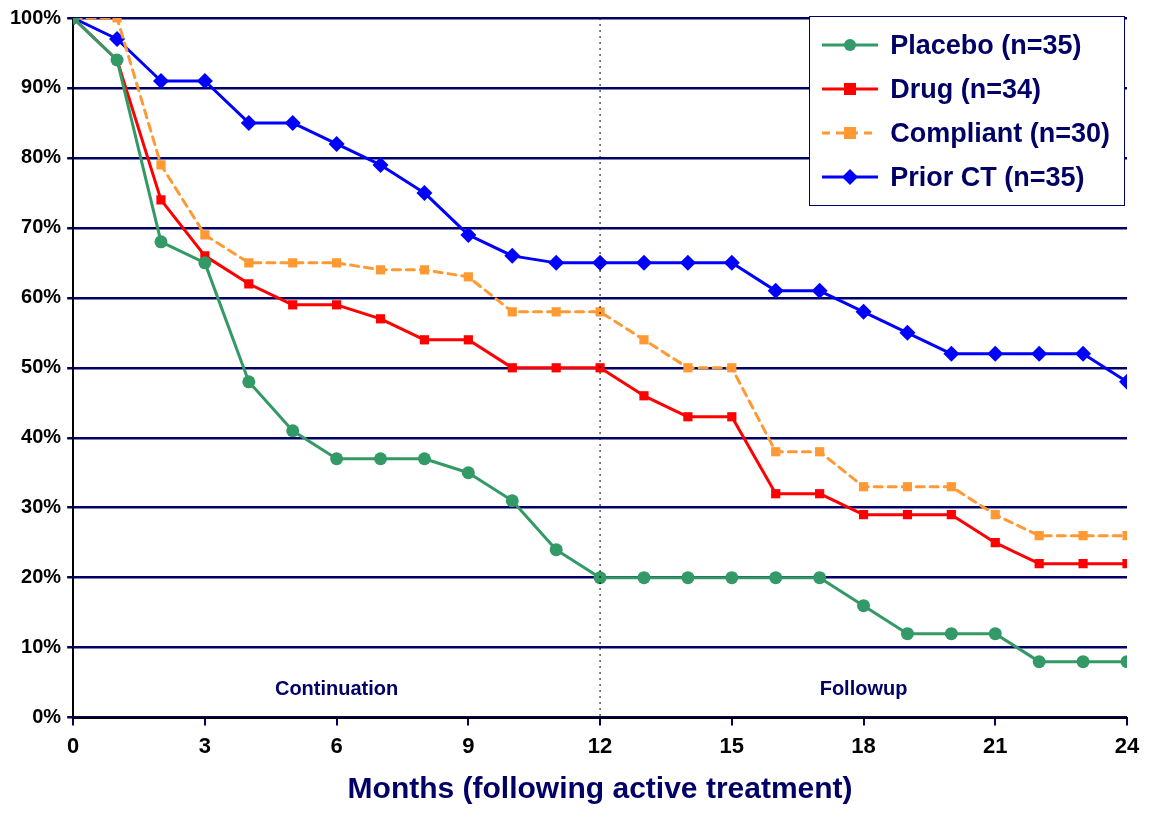  What do you see at coordinates (965, 89) in the screenshot?
I see `legend-label: Drug (n=34)` at bounding box center [965, 89].